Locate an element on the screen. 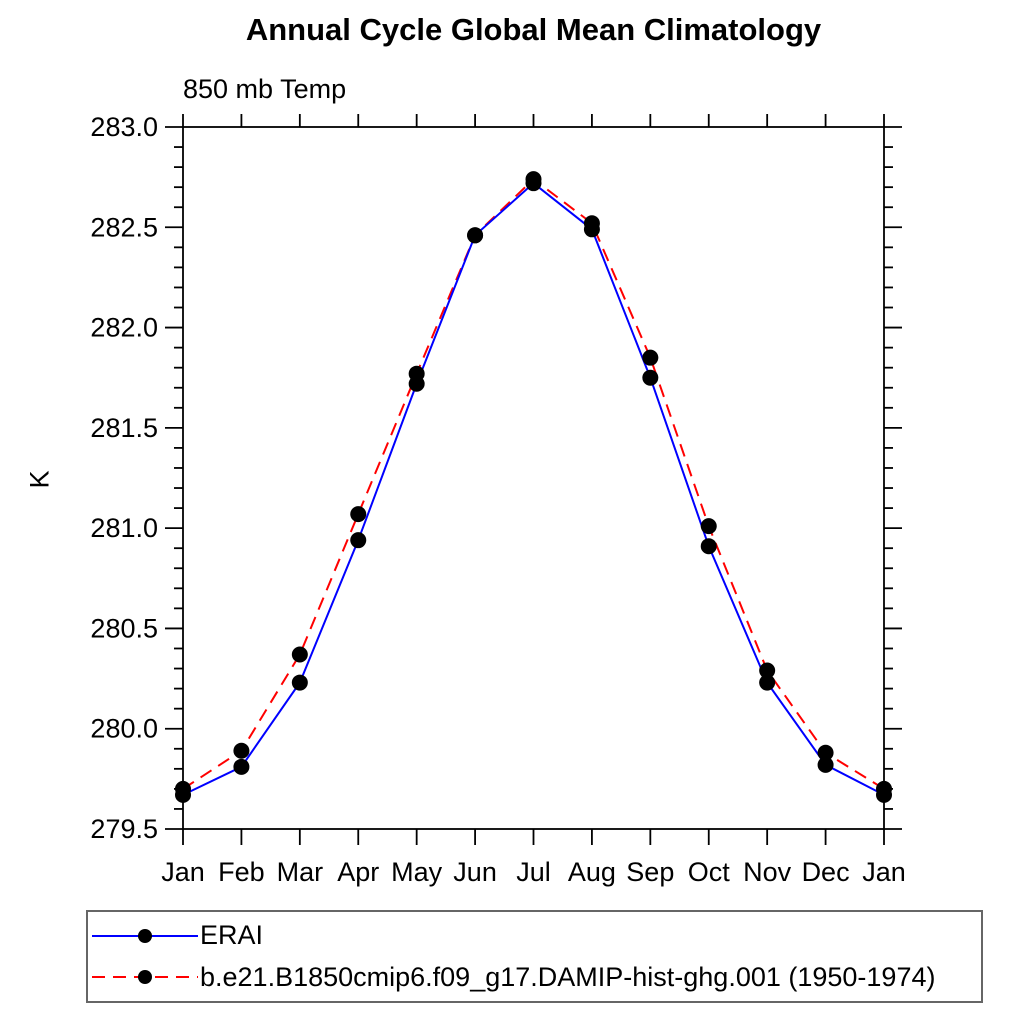  legend-line-sample-solid is located at coordinates (145, 935).